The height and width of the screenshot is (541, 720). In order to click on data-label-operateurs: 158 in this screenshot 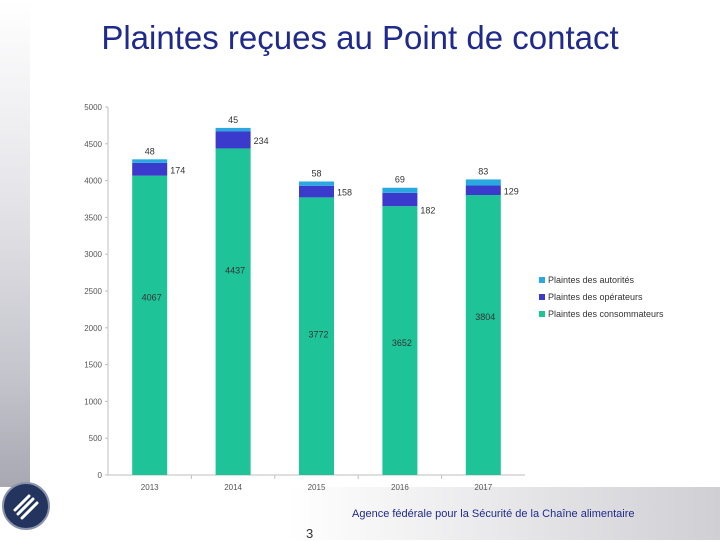, I will do `click(344, 193)`.